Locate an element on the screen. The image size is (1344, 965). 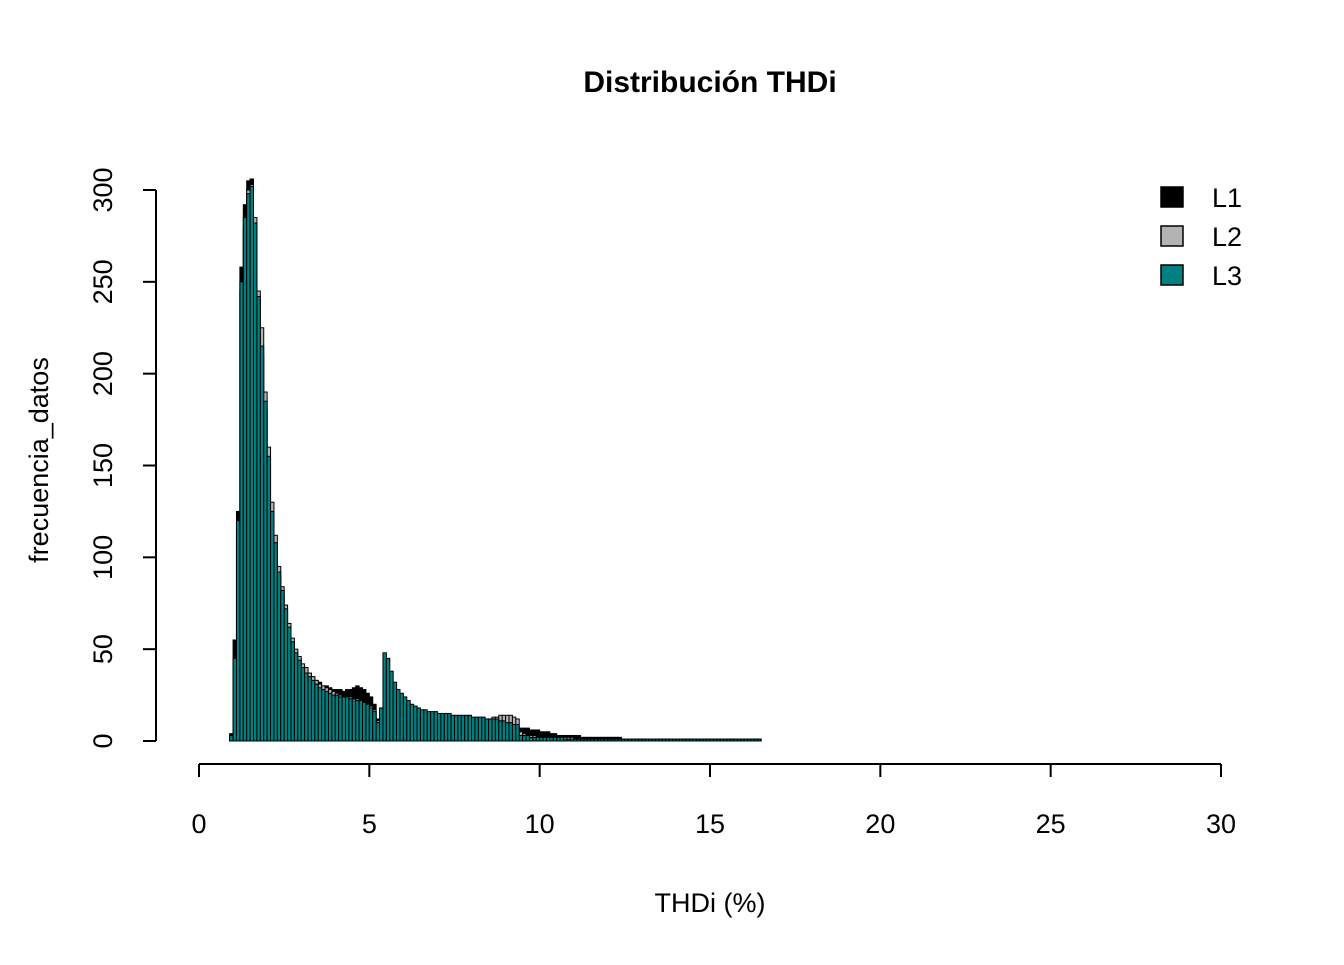
x-axis: 0 5 10 15 20 25 30 is located at coordinates (713, 801).